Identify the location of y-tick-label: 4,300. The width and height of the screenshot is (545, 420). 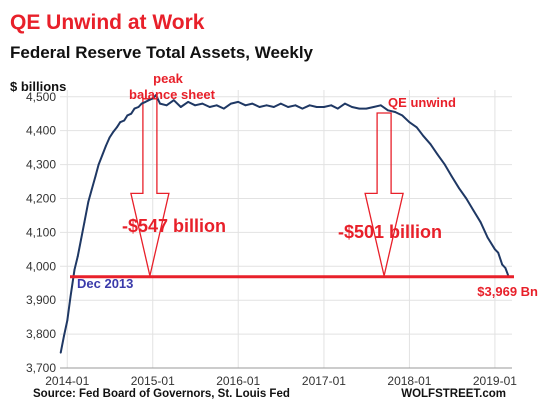
(41, 165).